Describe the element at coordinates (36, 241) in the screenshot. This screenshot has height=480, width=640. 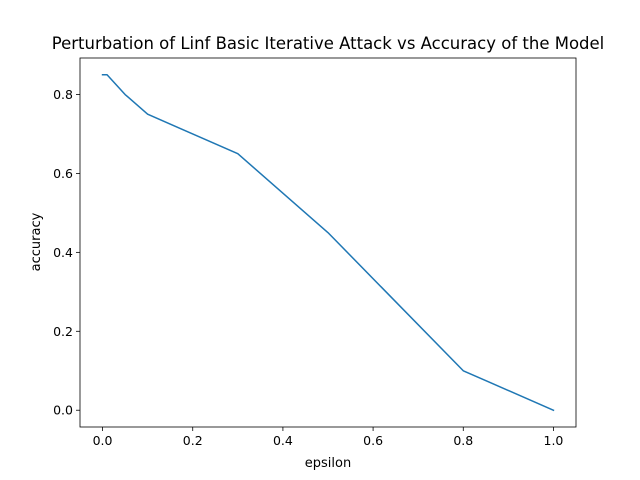
I see `y-axis-label: accuracy` at that location.